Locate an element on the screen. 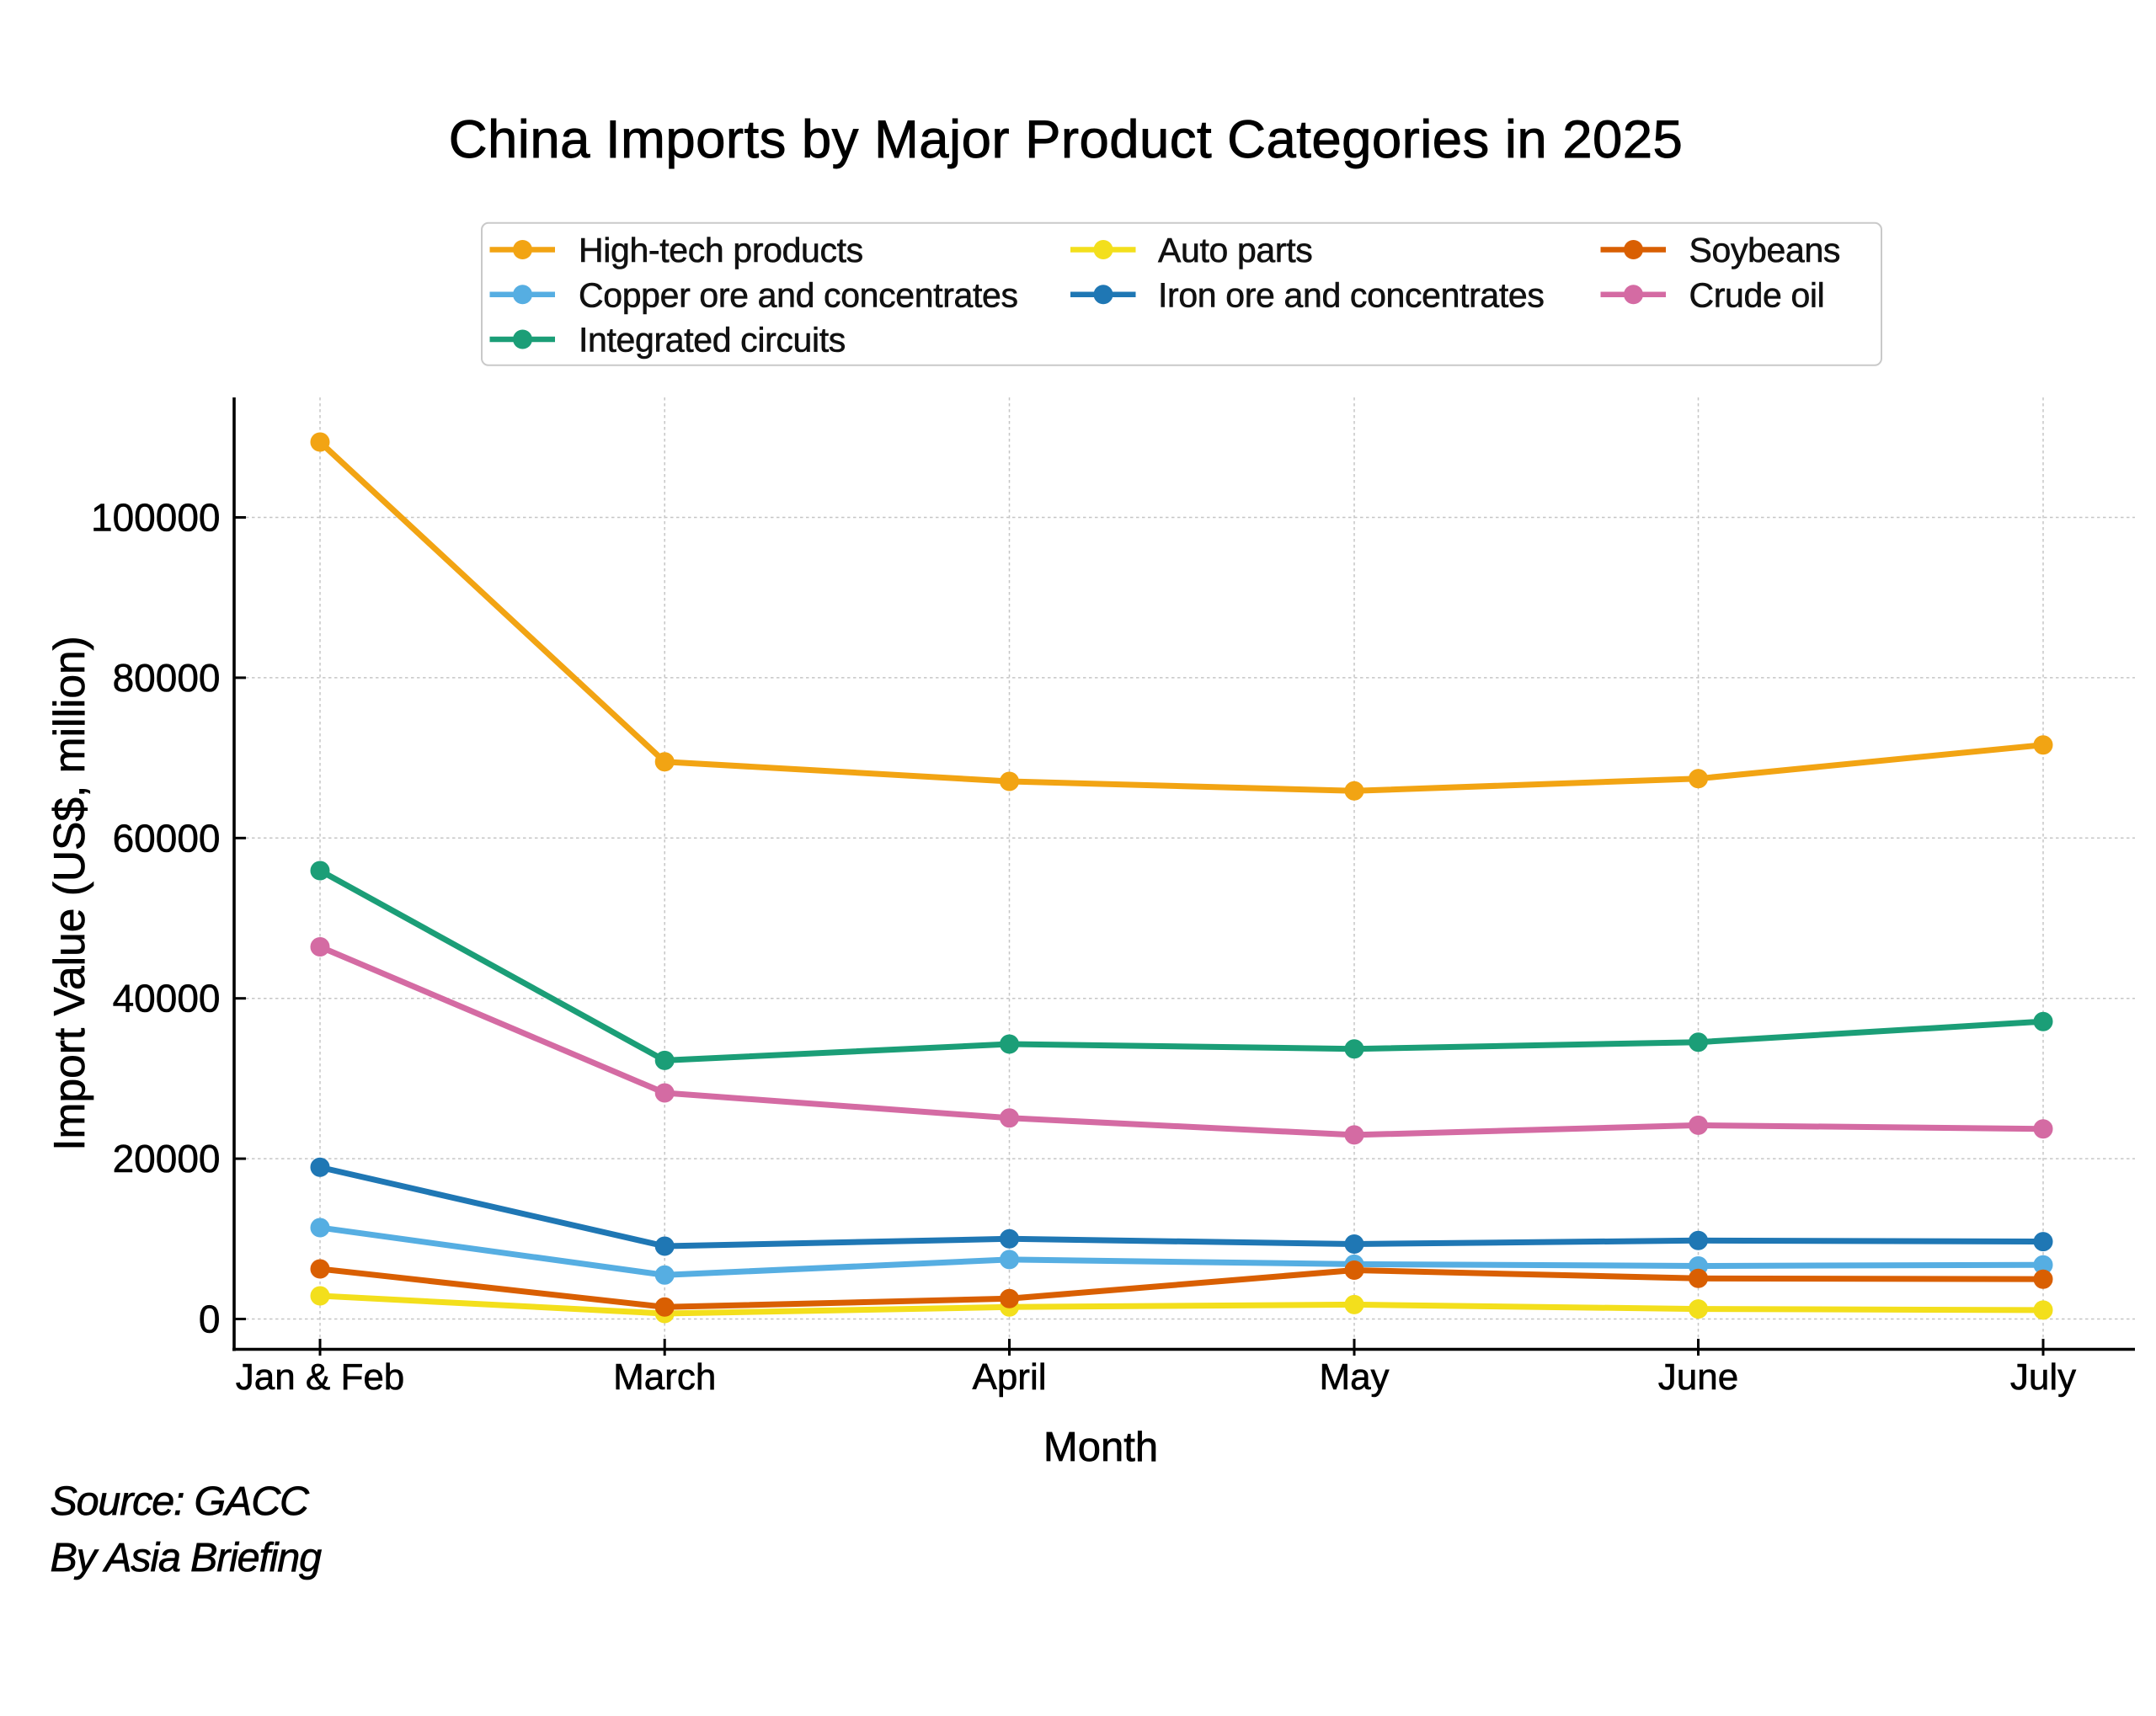 The image size is (2156, 1716). svg-text: Crude oil is located at coordinates (1757, 294).